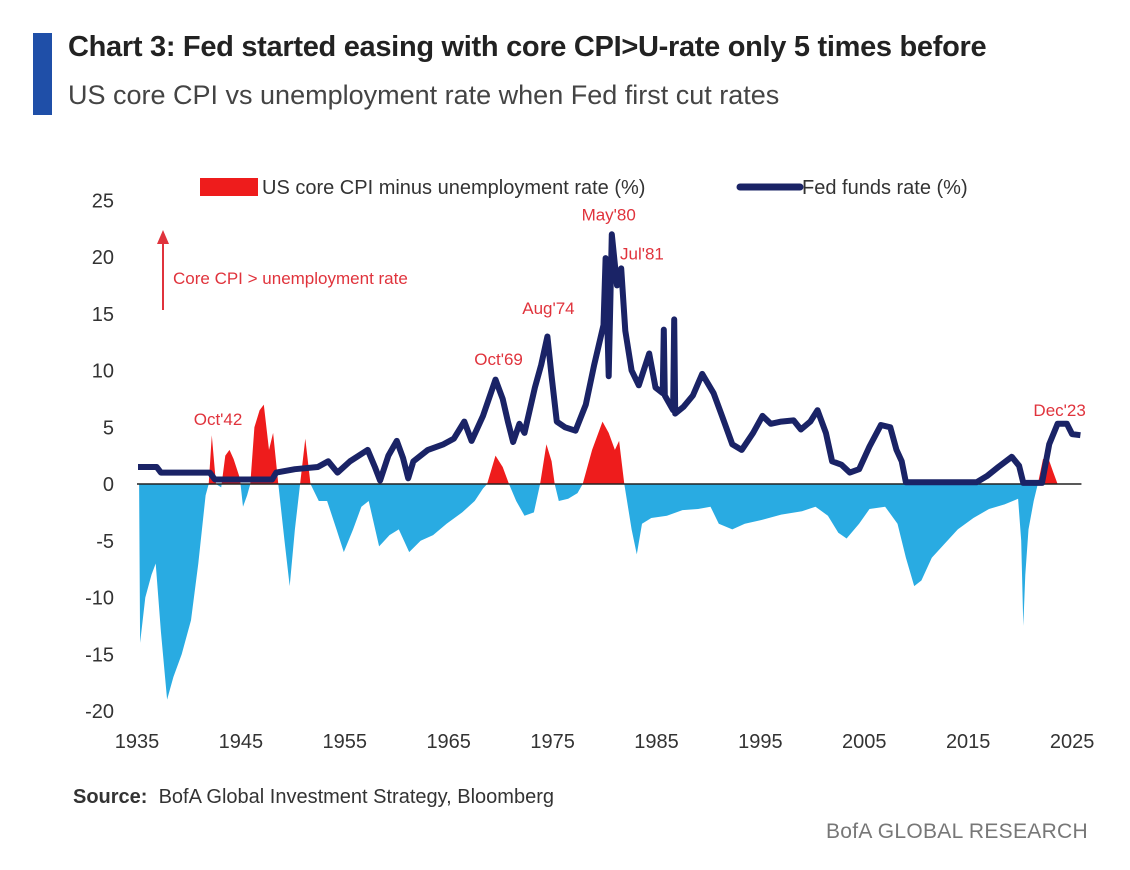 This screenshot has width=1130, height=870. I want to click on legend-label-area: US core CPI minus unemployment rate (%), so click(453, 188).